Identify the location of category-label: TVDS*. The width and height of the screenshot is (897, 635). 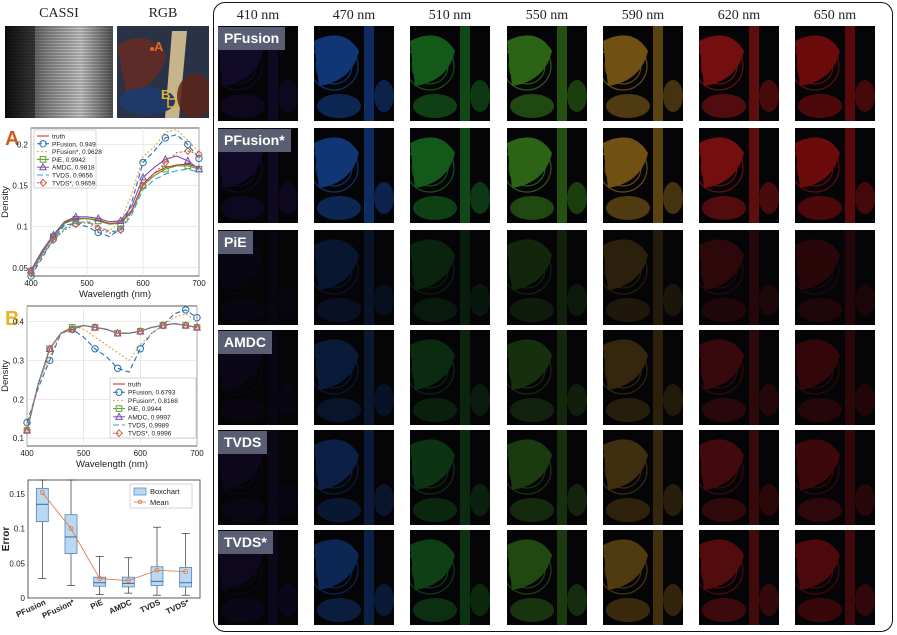
(178, 606).